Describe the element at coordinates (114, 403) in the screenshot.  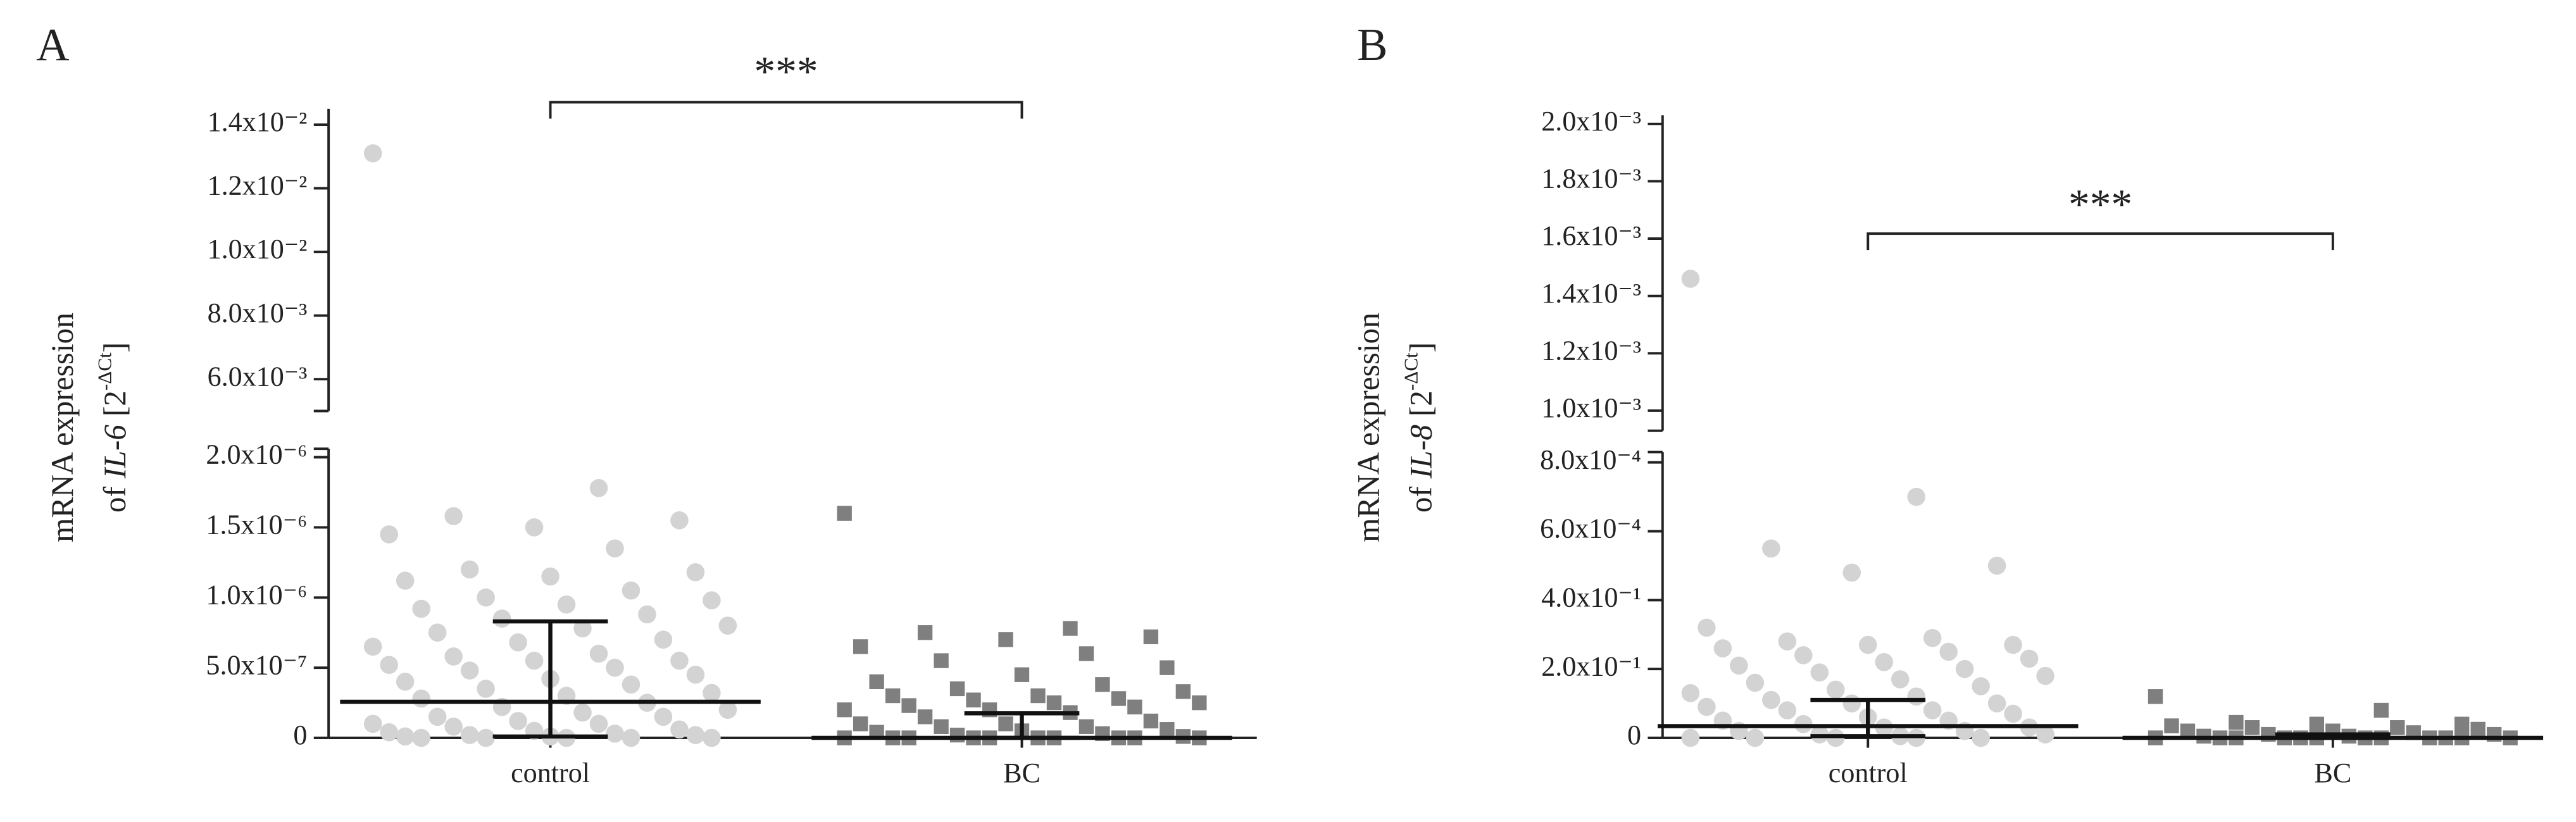
I see `y-label-part: [2` at that location.